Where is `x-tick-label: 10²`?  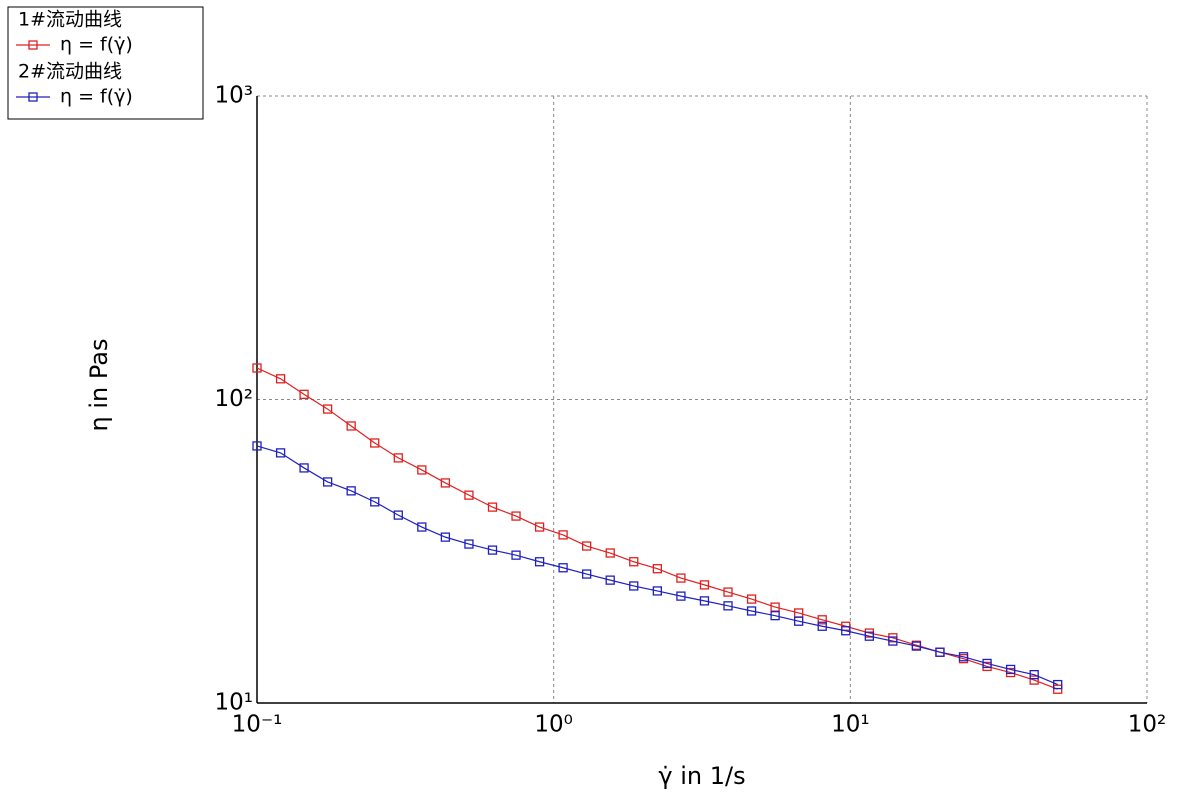 x-tick-label: 10² is located at coordinates (1147, 725).